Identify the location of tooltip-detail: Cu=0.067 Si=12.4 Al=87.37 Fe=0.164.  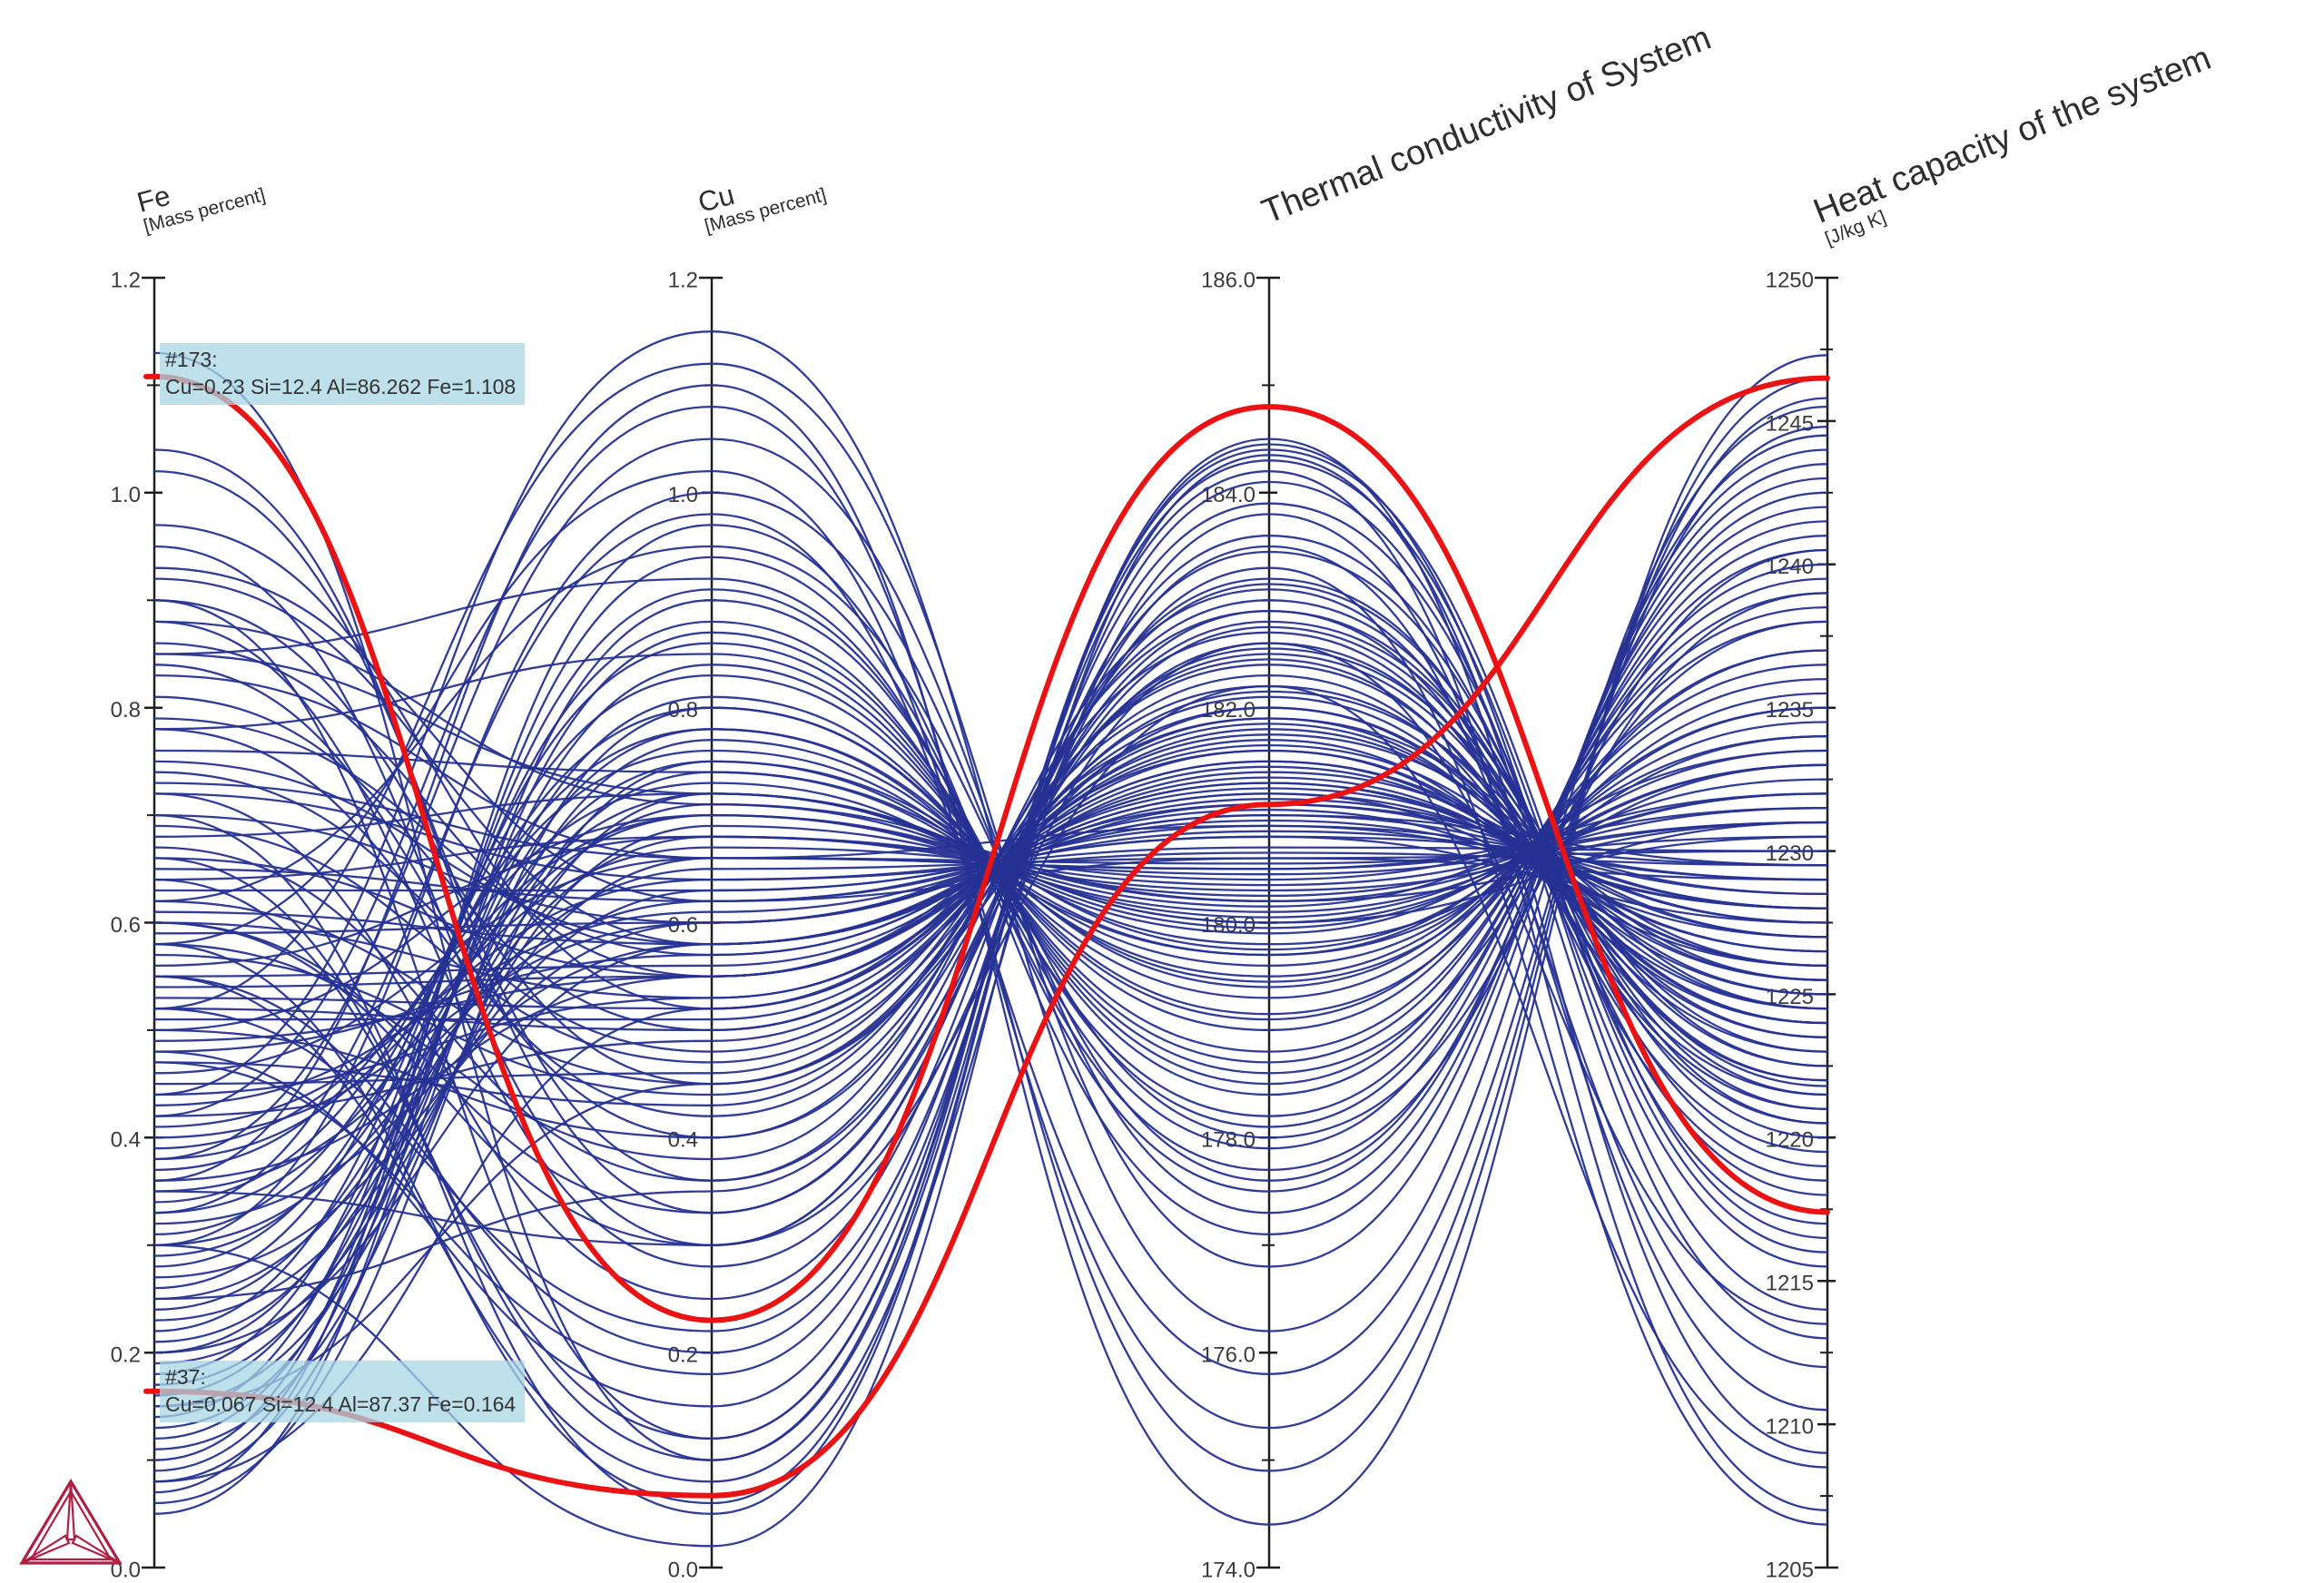
(341, 1404).